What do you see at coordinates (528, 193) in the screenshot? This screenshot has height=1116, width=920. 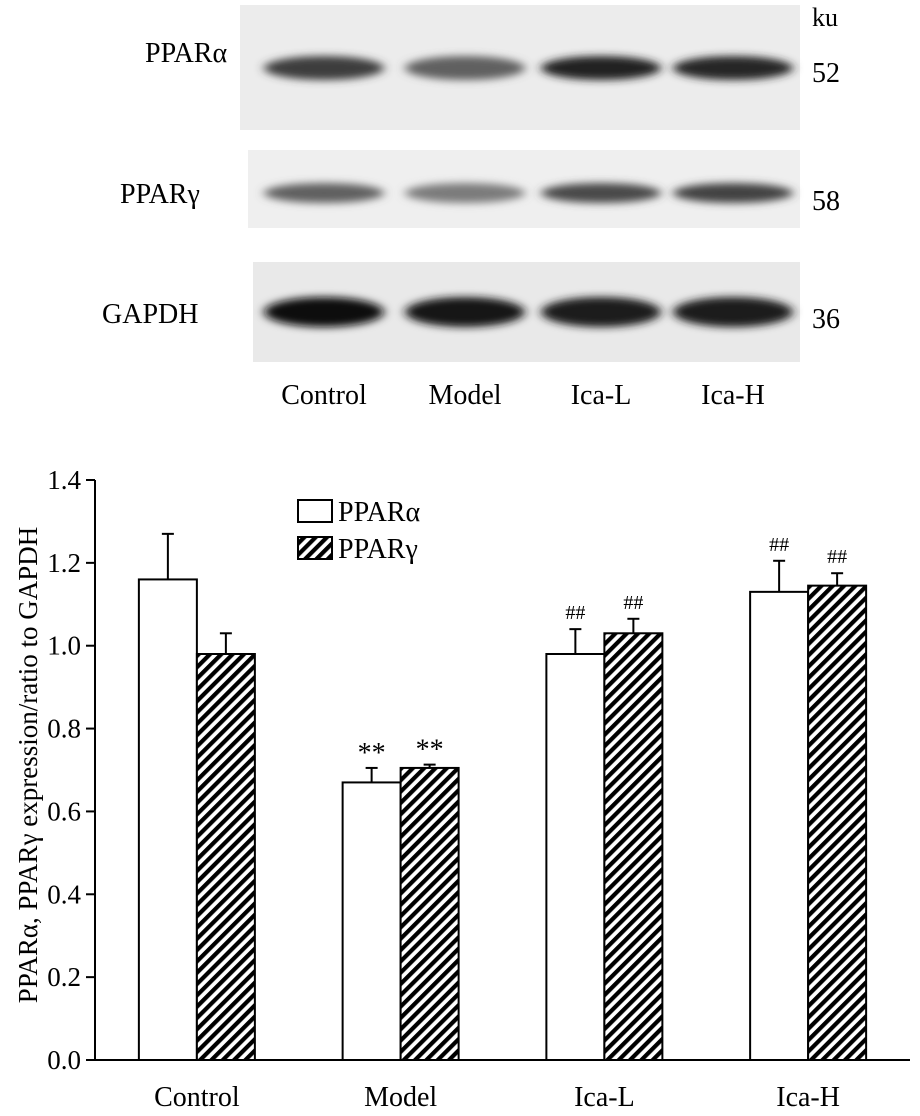 I see `blot-bands-pparg` at bounding box center [528, 193].